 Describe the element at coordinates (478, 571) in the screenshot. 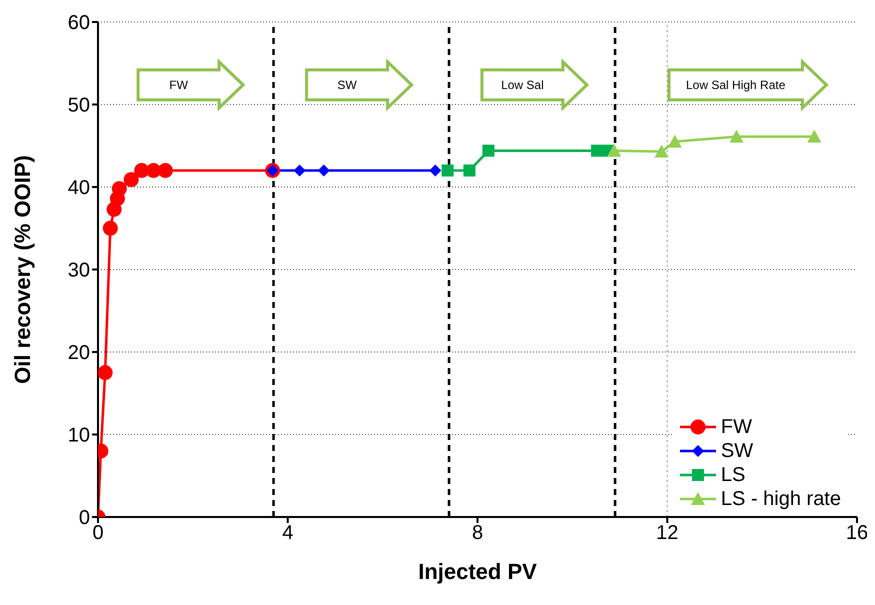

I see `x-axis-title: Injected PV` at that location.